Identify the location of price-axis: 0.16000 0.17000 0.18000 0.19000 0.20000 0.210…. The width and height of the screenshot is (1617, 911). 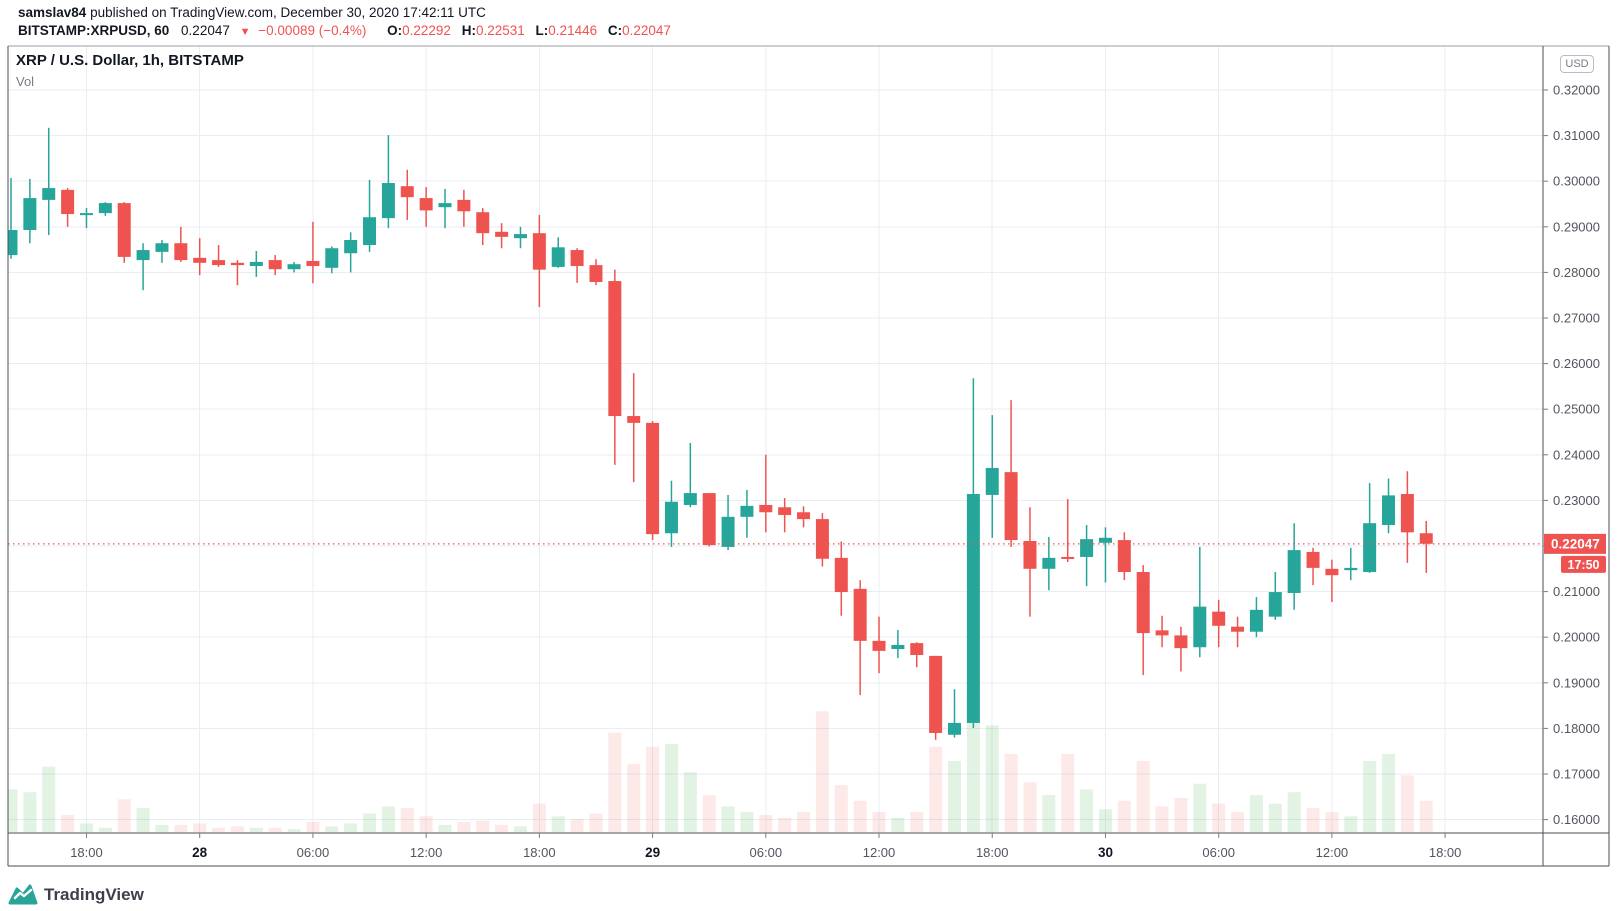
(1571, 455).